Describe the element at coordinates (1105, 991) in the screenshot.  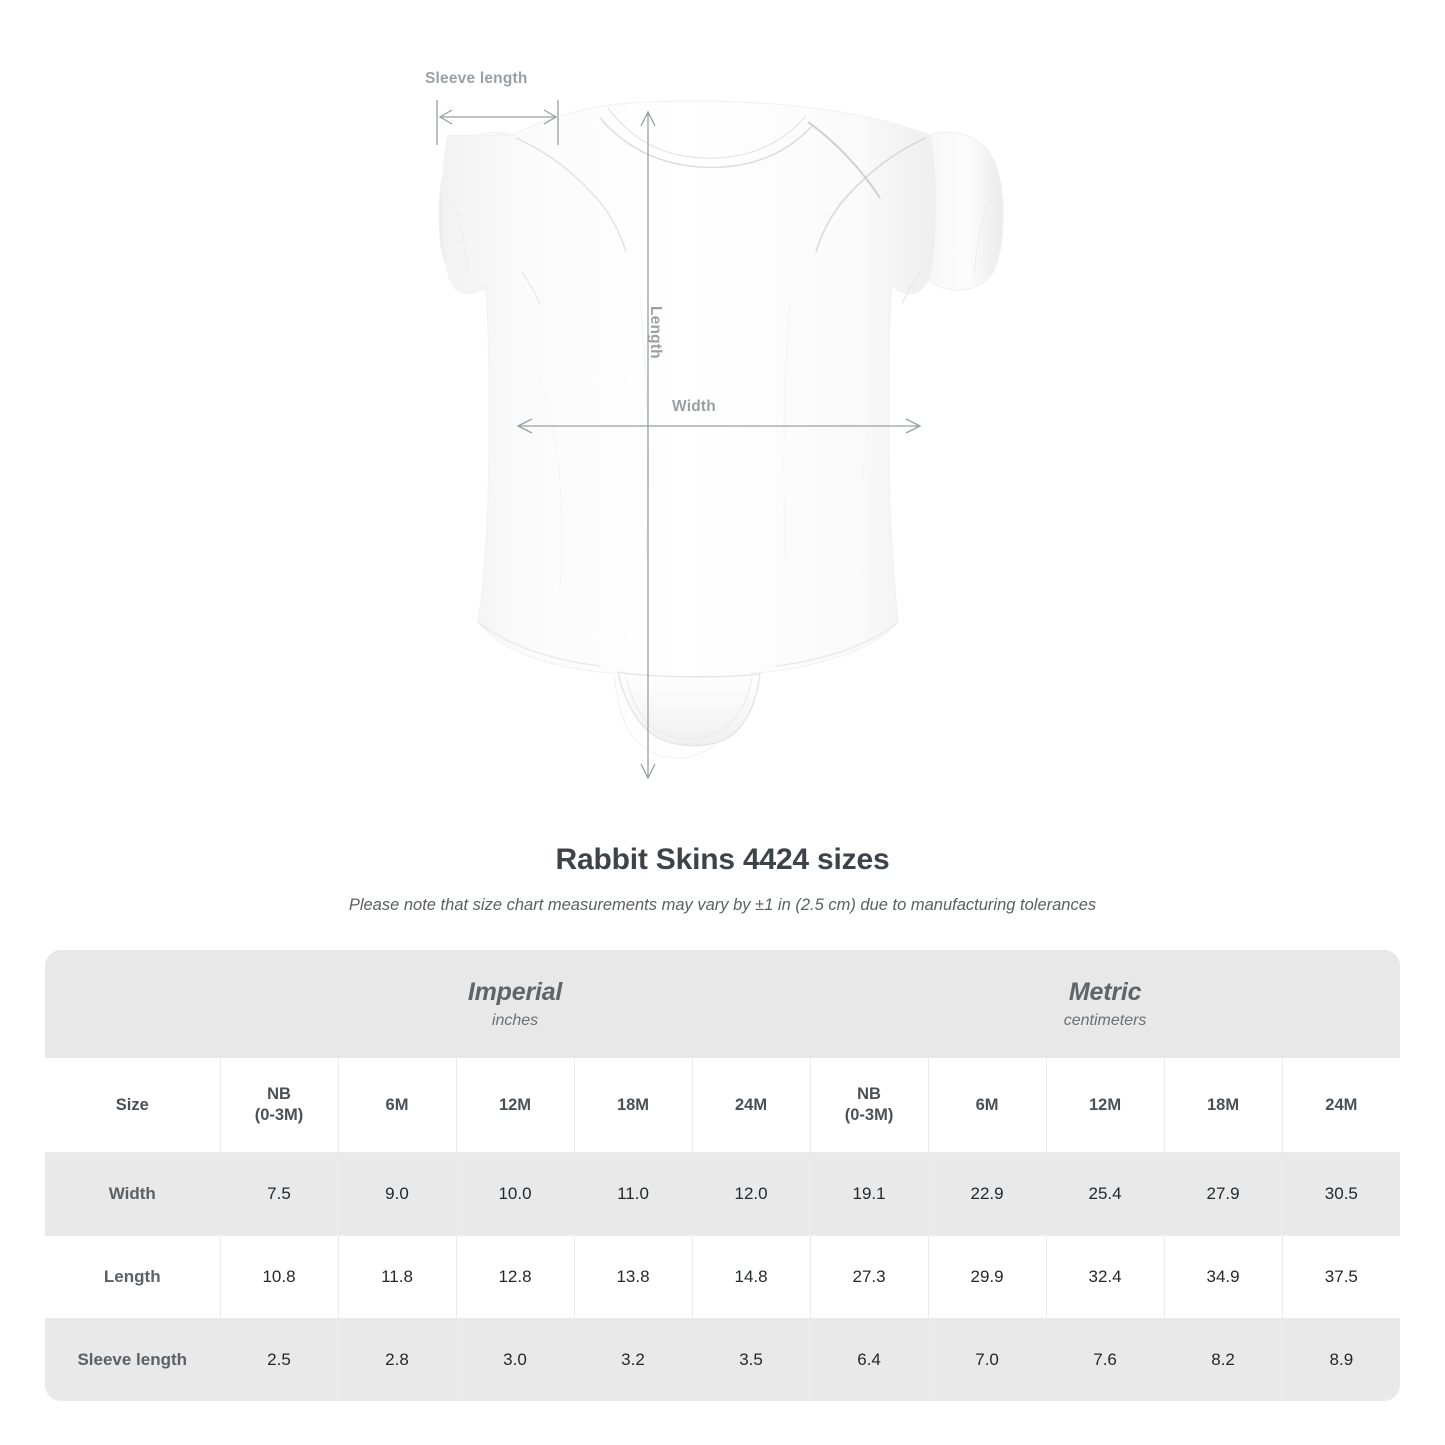
I see `unit-metric-name: Metric` at that location.